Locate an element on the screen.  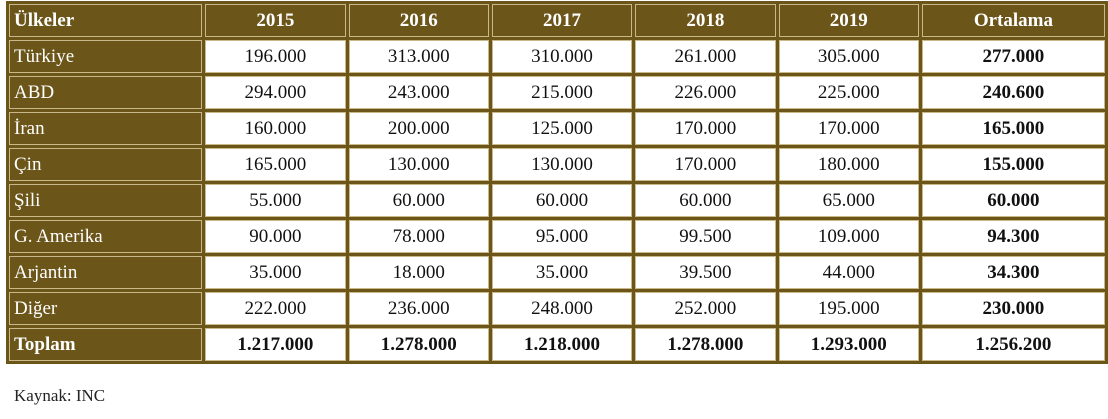
total-cell-2017: 1.218.000 is located at coordinates (562, 344).